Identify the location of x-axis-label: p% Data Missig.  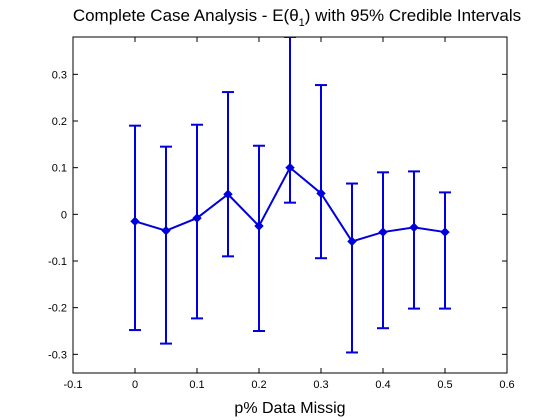
(289, 408).